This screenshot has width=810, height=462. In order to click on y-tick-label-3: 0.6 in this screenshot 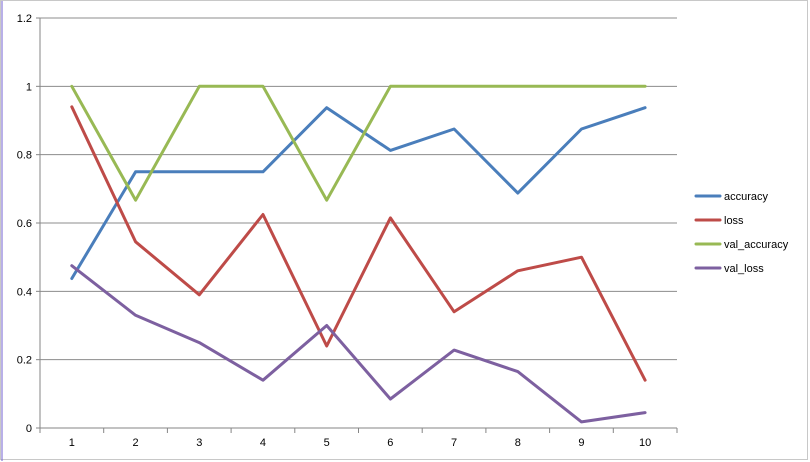, I will do `click(24, 224)`.